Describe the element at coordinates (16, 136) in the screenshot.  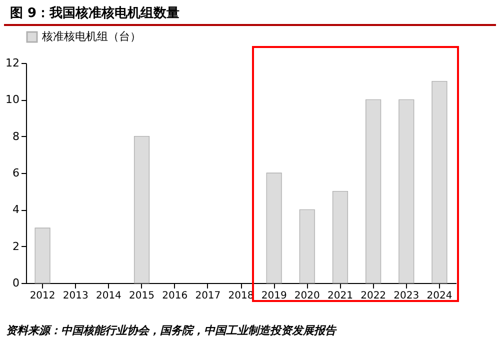
I see `y-tick-label: 8` at that location.